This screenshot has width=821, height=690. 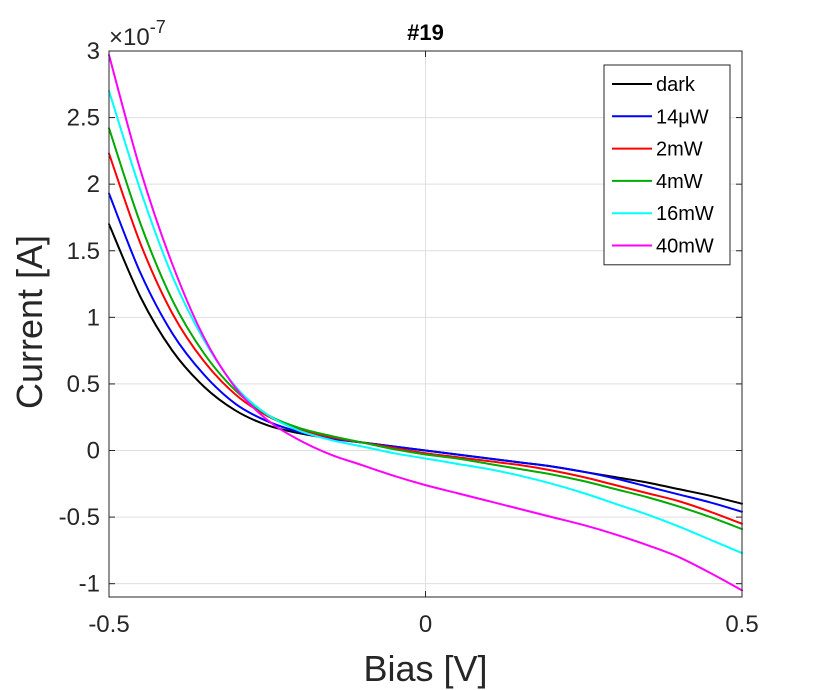 I want to click on chart-title: #19, so click(x=425, y=32).